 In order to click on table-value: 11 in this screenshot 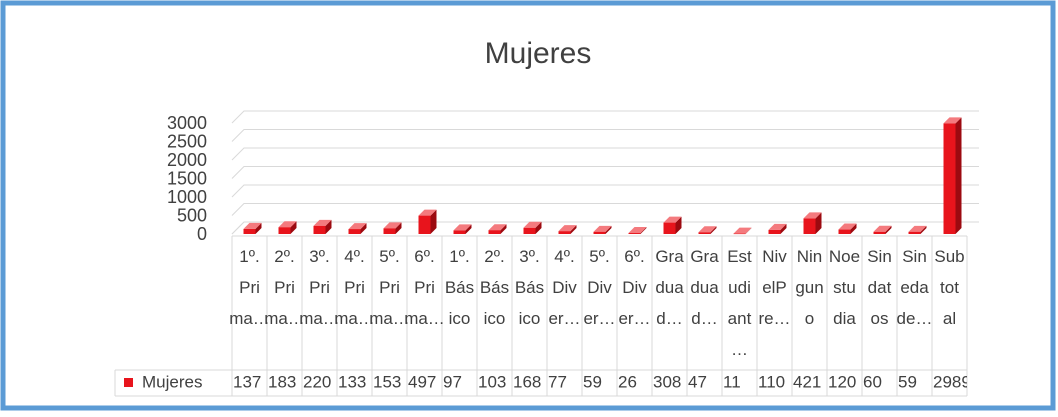, I will do `click(732, 381)`.